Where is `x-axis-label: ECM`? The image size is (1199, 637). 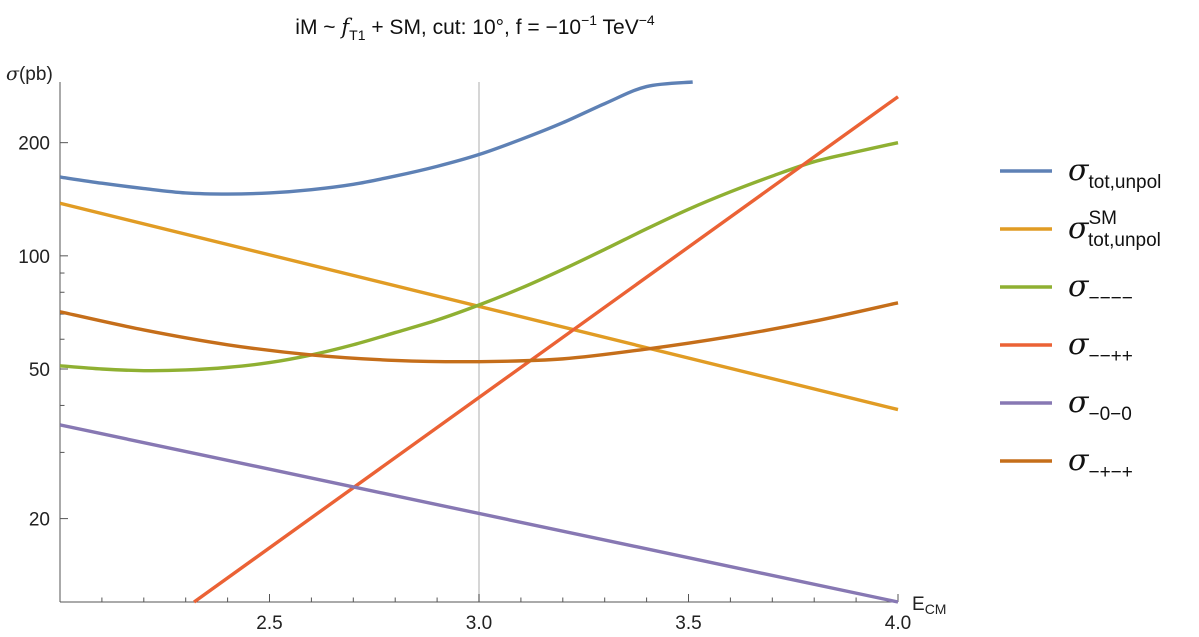
x-axis-label: ECM is located at coordinates (929, 605).